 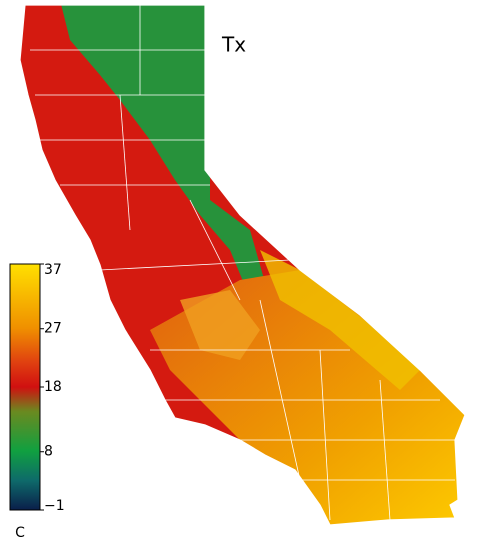 What do you see at coordinates (233, 45) in the screenshot?
I see `map-title: Tx` at bounding box center [233, 45].